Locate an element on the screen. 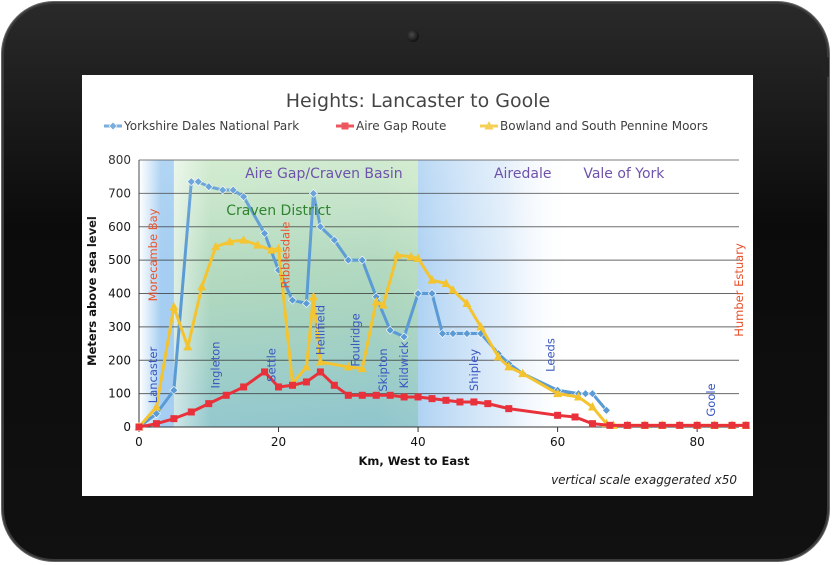 This screenshot has height=565, width=833. place-label: Shipley is located at coordinates (474, 370).